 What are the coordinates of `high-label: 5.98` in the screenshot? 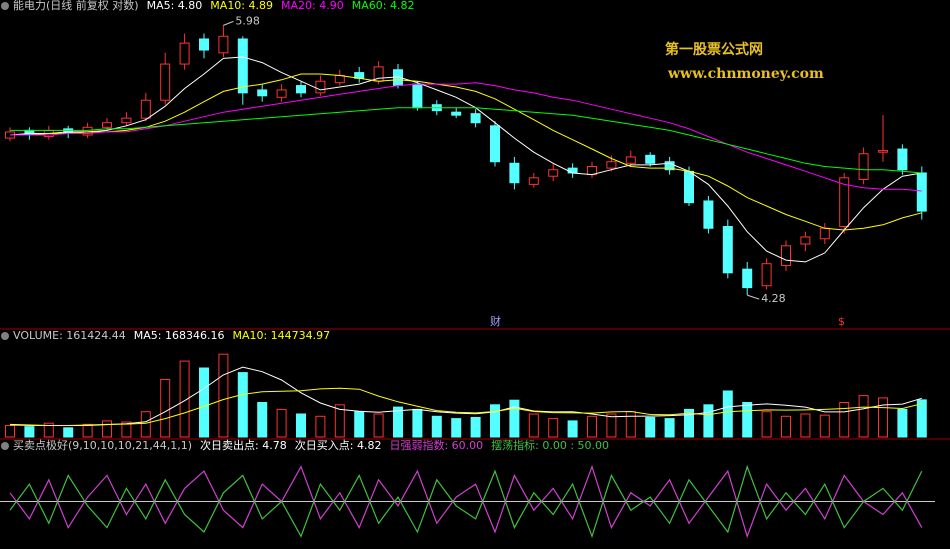 It's located at (247, 20).